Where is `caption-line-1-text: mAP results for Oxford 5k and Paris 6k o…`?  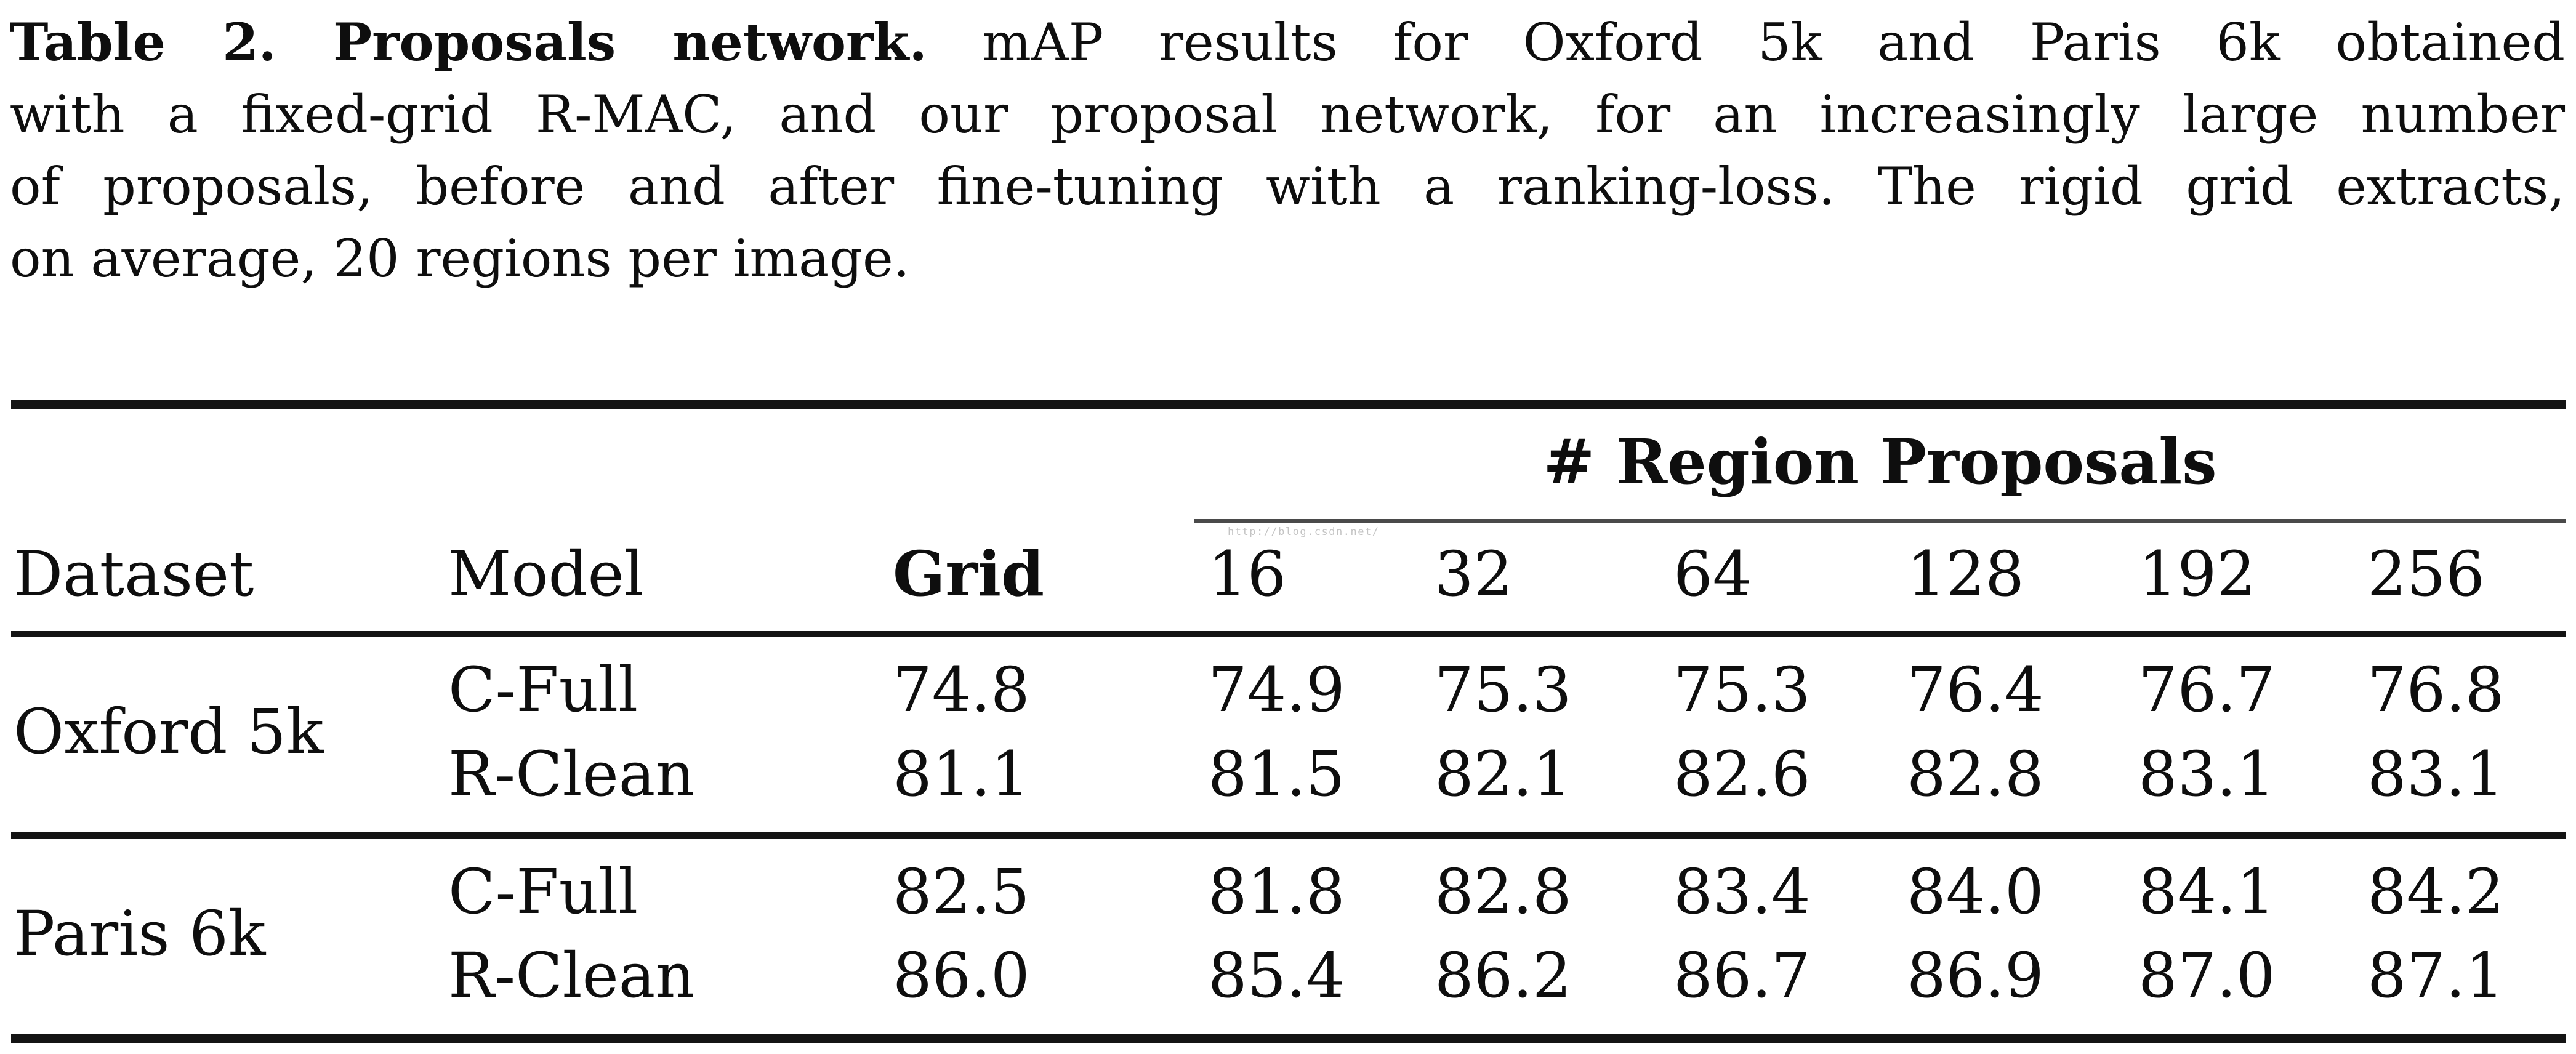 caption-line-1-text: mAP results for Oxford 5k and Paris 6k o… is located at coordinates (1774, 42).